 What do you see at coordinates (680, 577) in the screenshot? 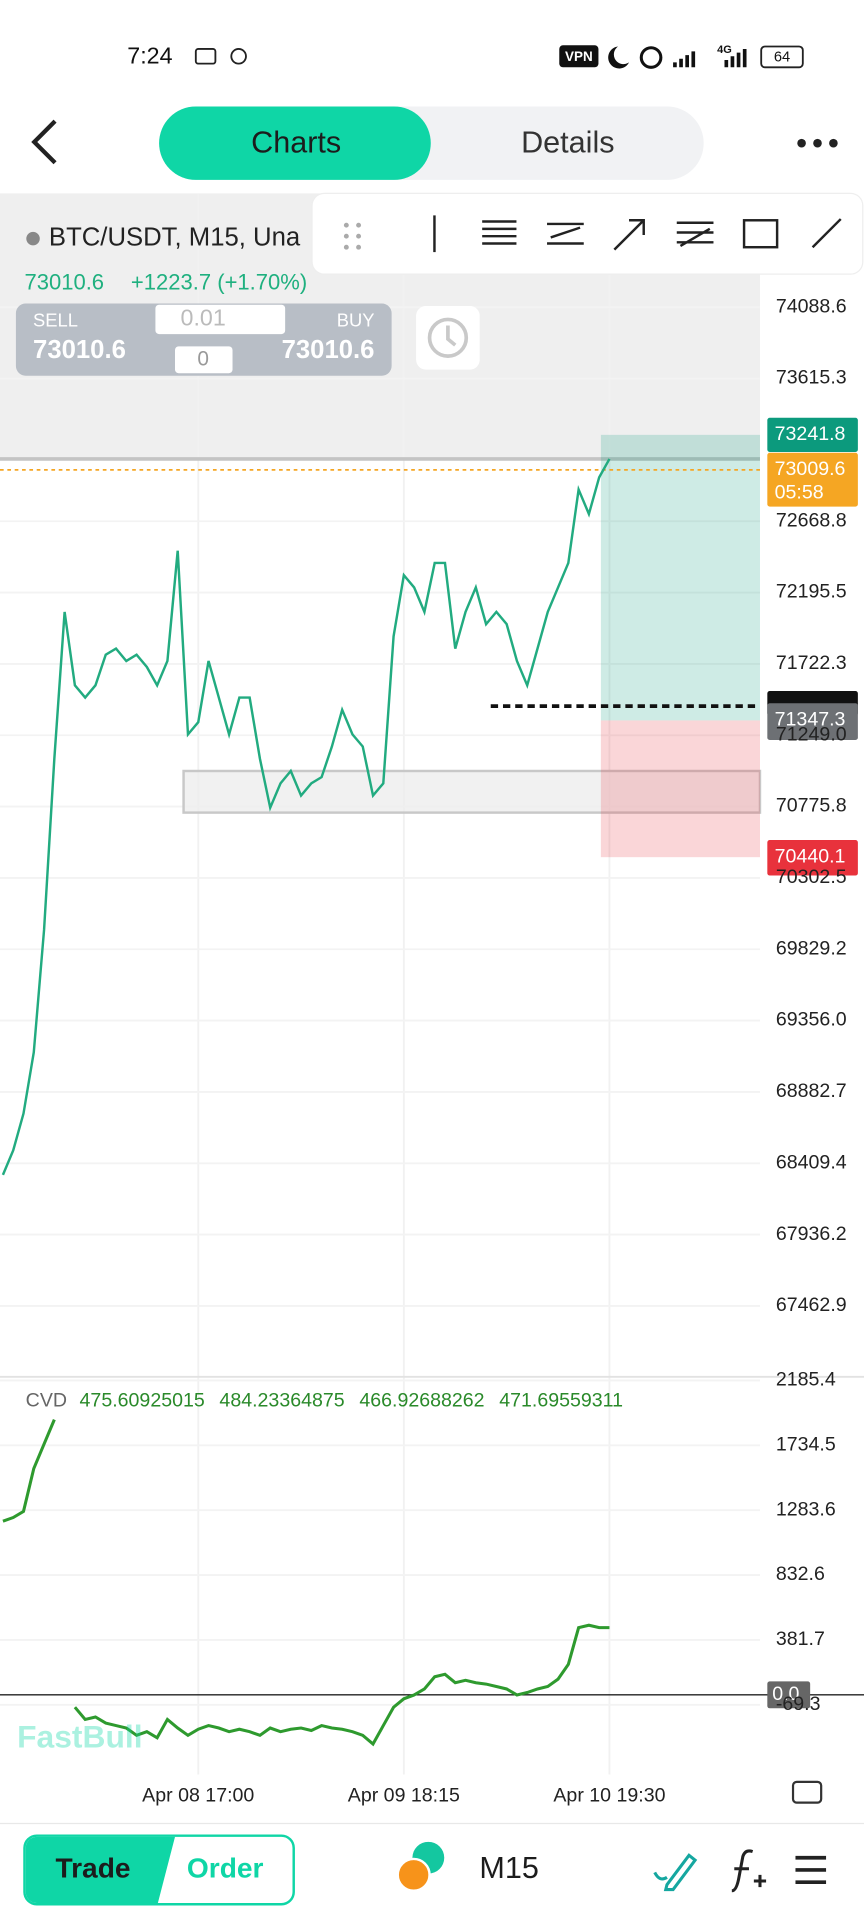
I see `profit-zone` at bounding box center [680, 577].